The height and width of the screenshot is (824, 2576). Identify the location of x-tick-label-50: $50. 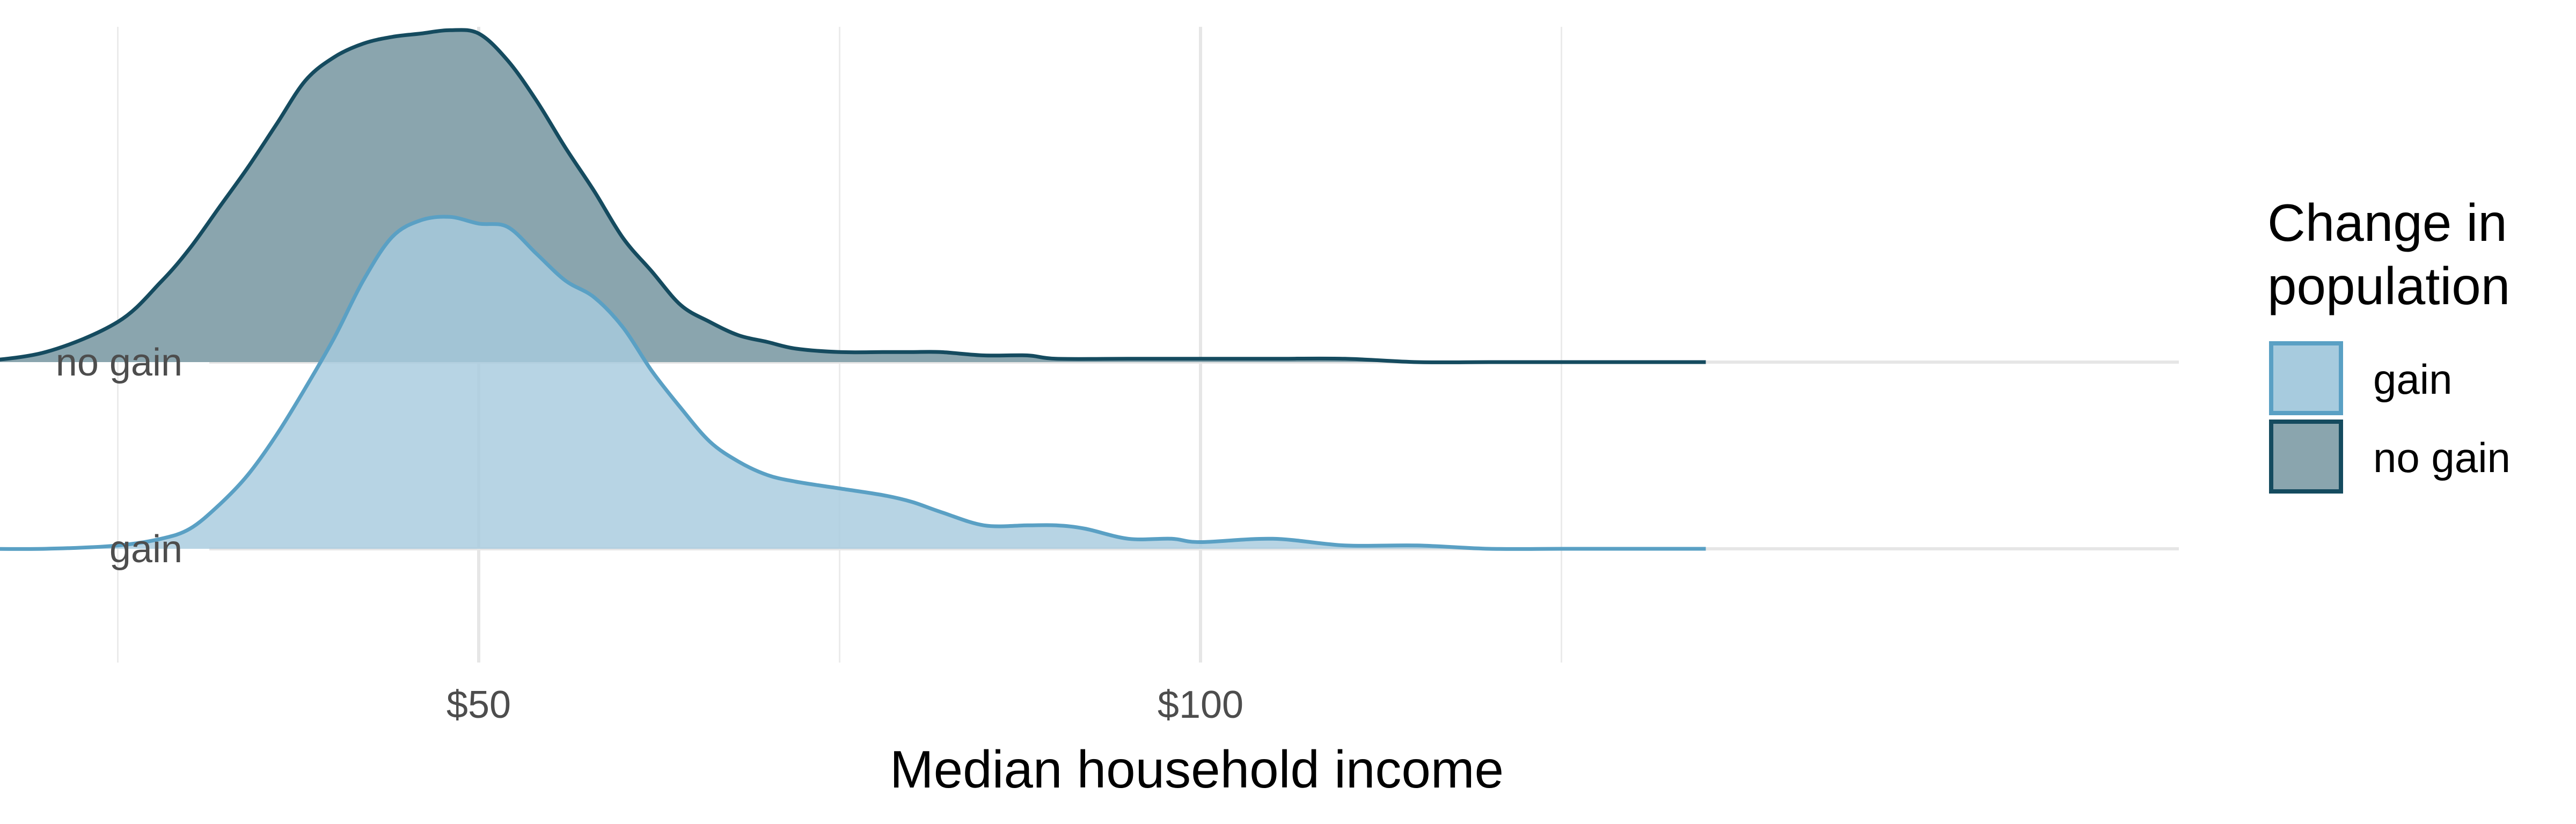
(479, 704).